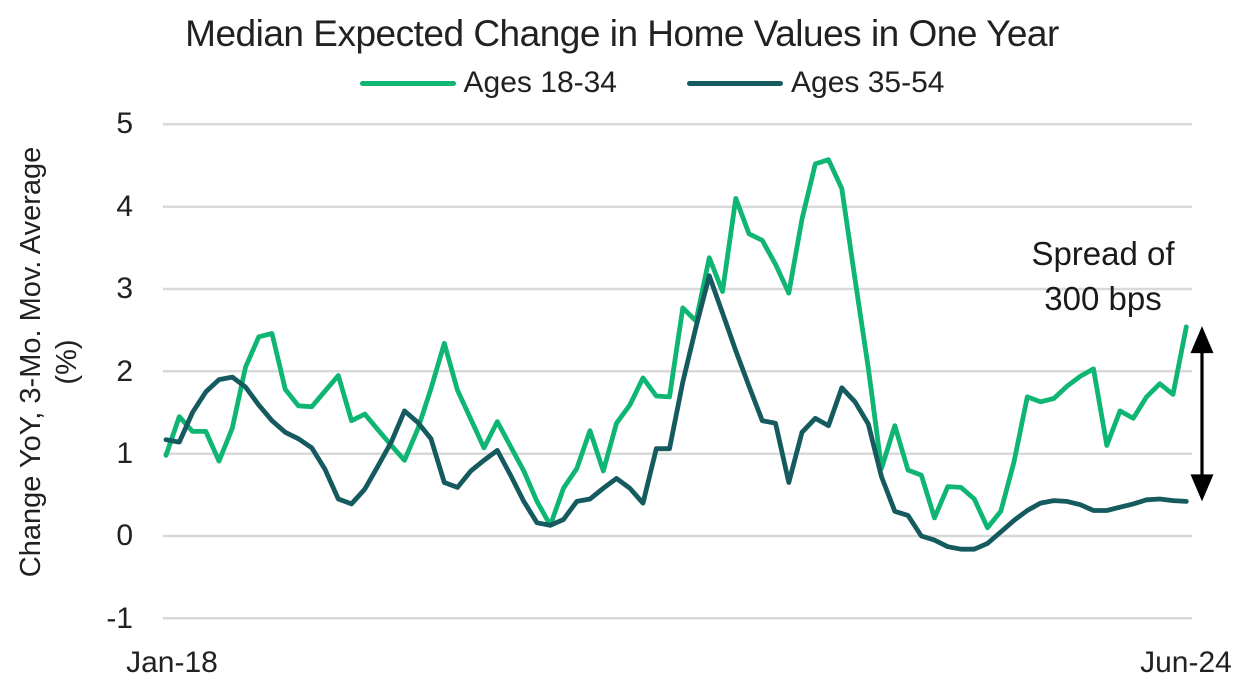  Describe the element at coordinates (868, 82) in the screenshot. I see `legend-label-ages-35-54: Ages 35-54` at that location.